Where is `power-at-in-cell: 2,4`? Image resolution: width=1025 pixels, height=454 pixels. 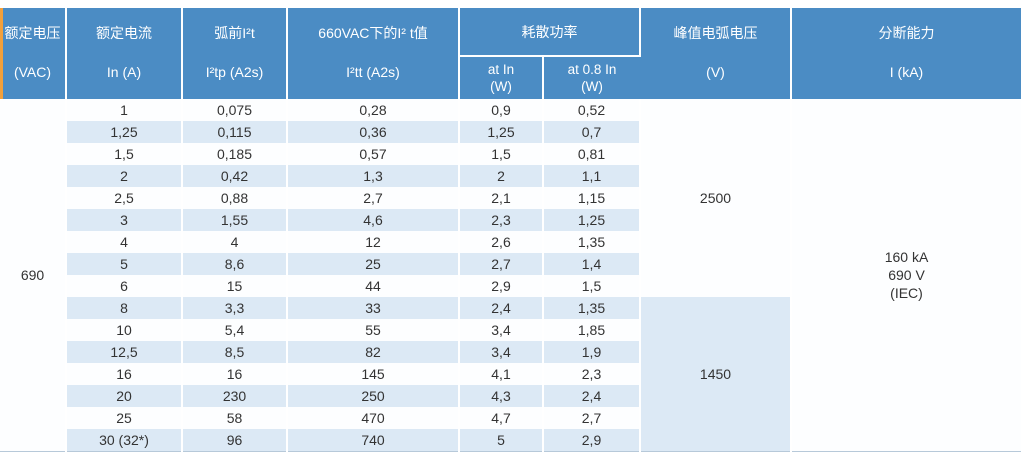 power-at-in-cell: 2,4 is located at coordinates (501, 308).